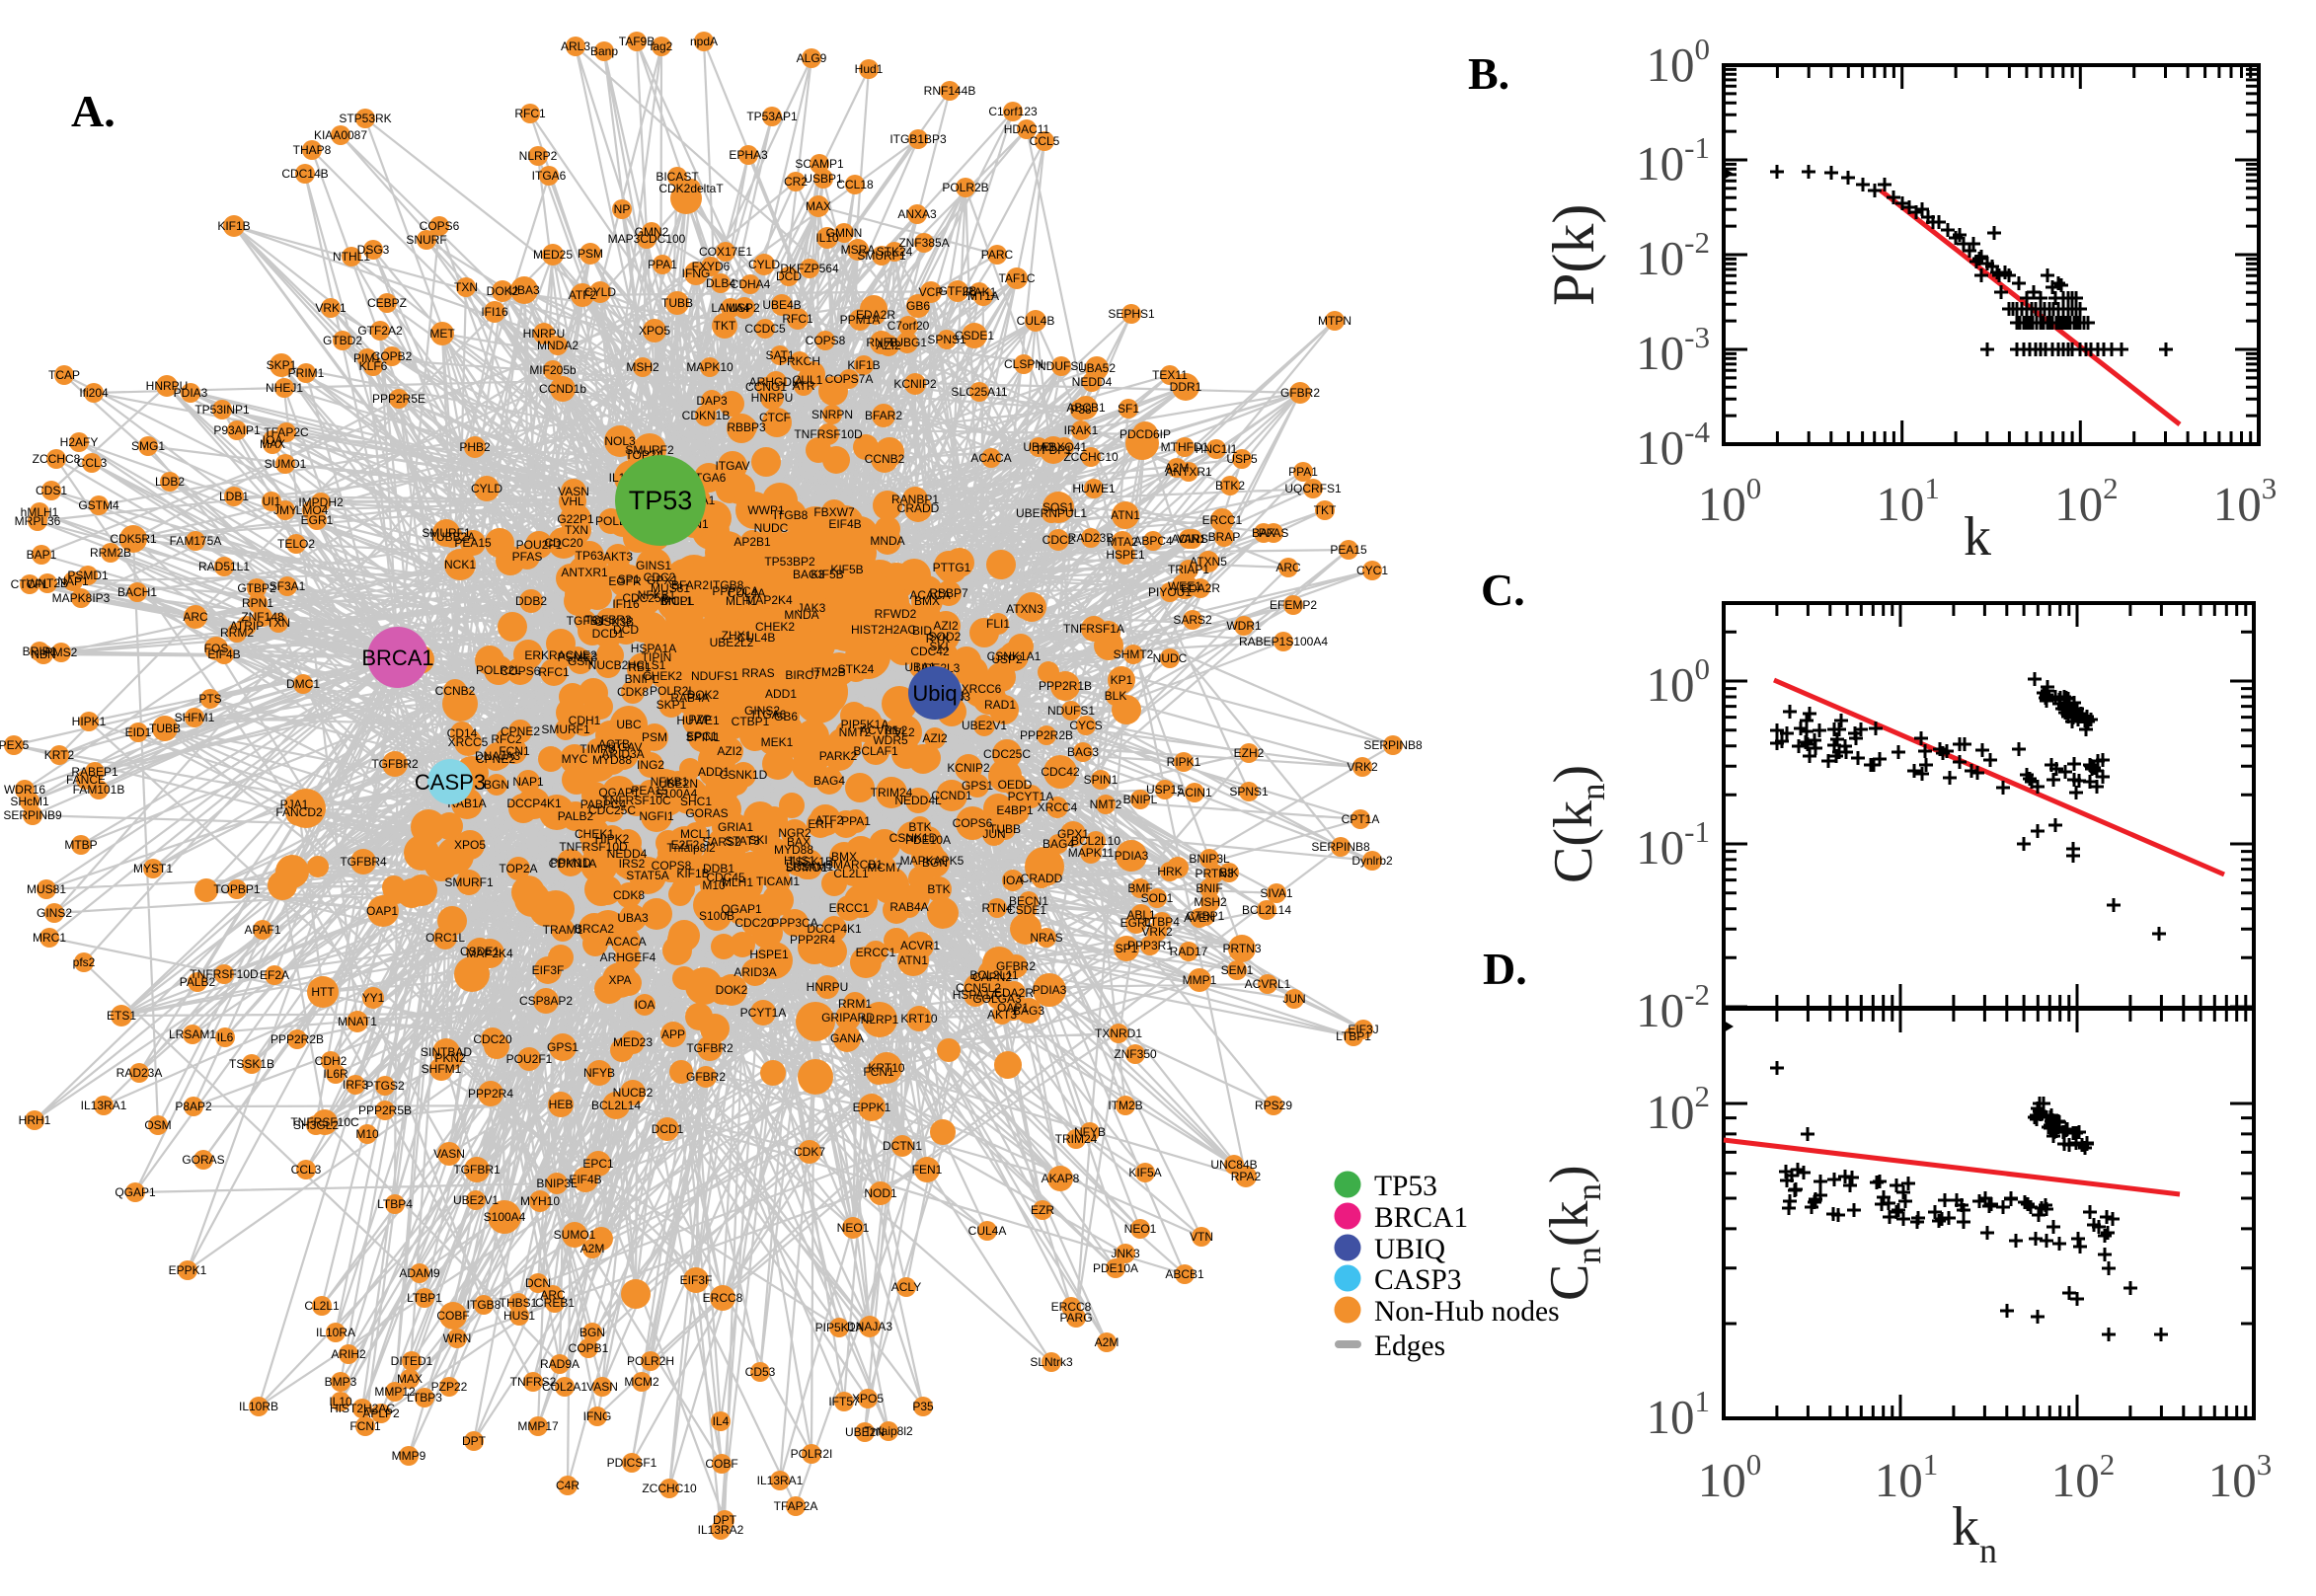 The image size is (2316, 1596). What do you see at coordinates (978, 988) in the screenshot?
I see `svg-text: CCN5L2` at bounding box center [978, 988].